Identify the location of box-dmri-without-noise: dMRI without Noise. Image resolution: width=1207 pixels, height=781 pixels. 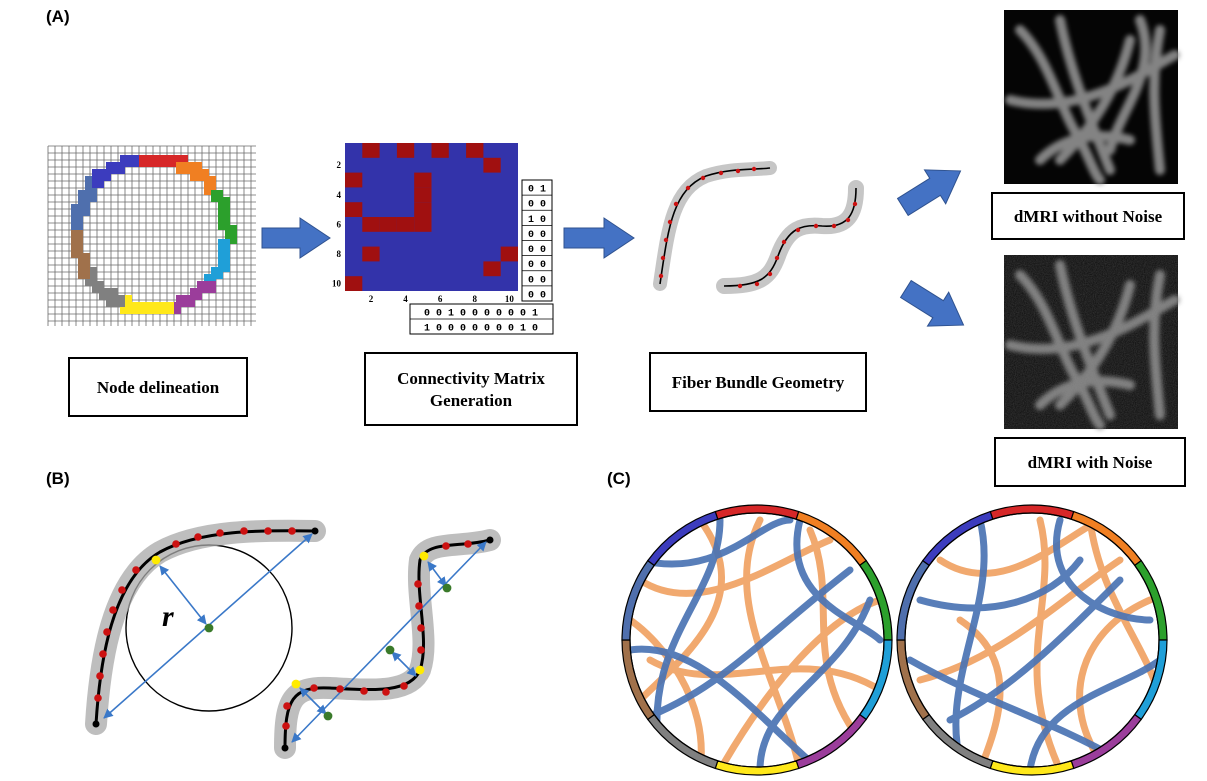
(1088, 216).